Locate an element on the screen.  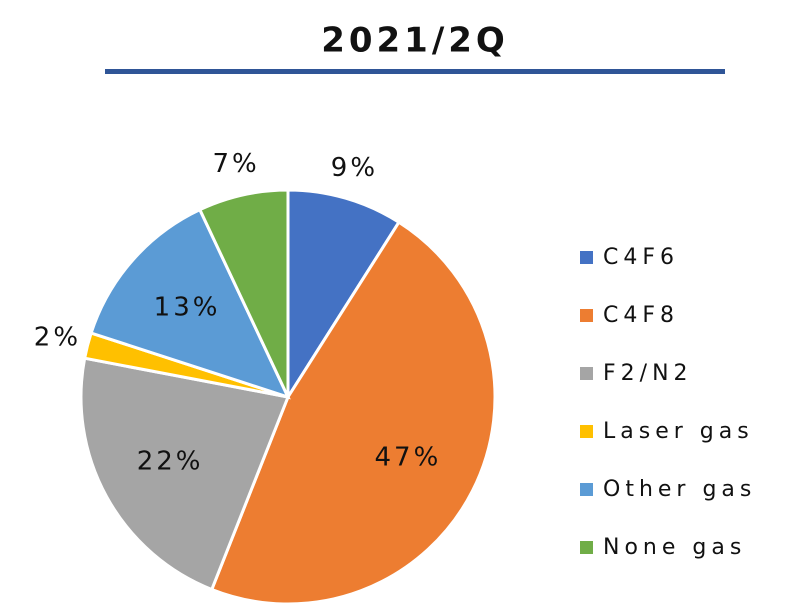
data-label: 9% is located at coordinates (354, 168).